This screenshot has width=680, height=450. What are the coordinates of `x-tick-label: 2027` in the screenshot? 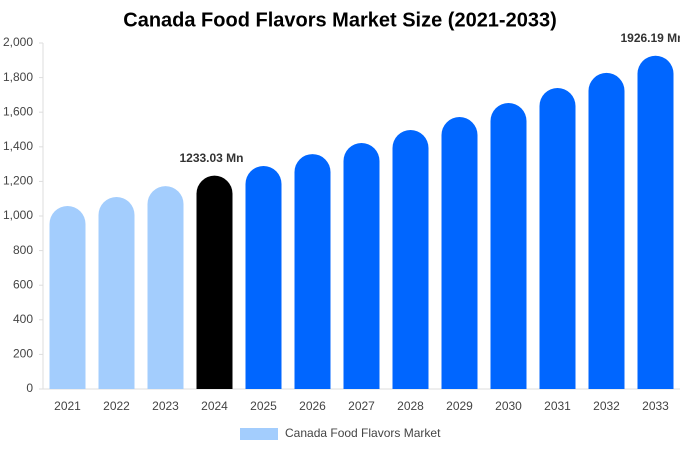 It's located at (361, 406).